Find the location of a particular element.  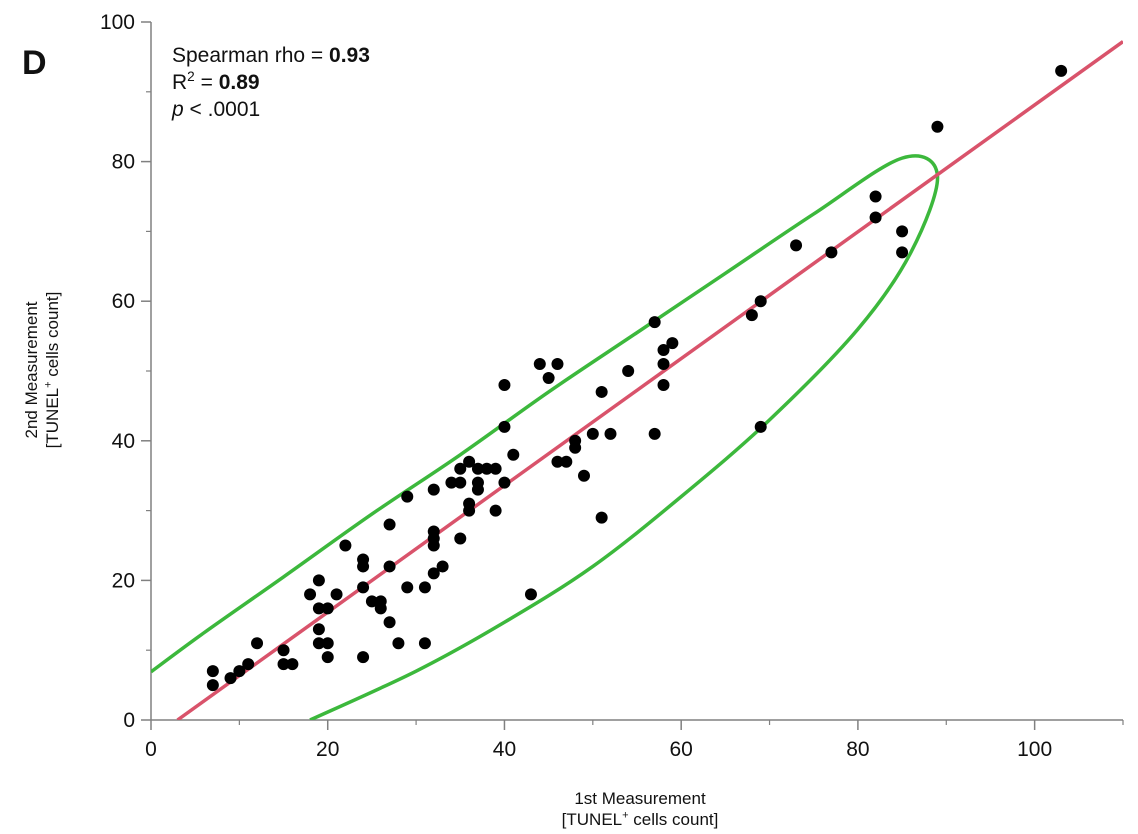

r-squared-line: R2 = 0.89 is located at coordinates (271, 82).